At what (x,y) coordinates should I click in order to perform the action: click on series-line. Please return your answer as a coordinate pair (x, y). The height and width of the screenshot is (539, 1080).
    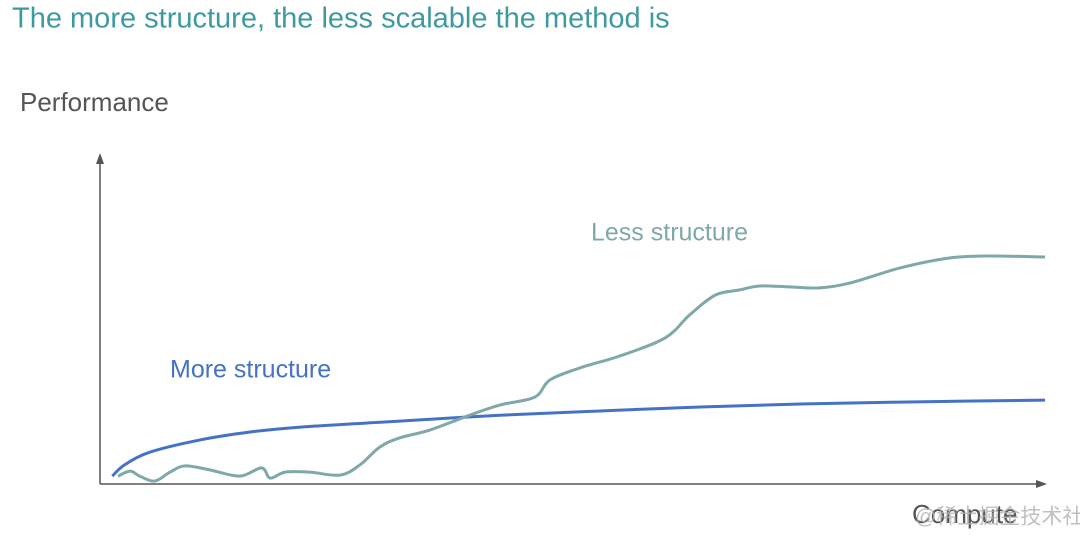
    Looking at the image, I should click on (578, 438).